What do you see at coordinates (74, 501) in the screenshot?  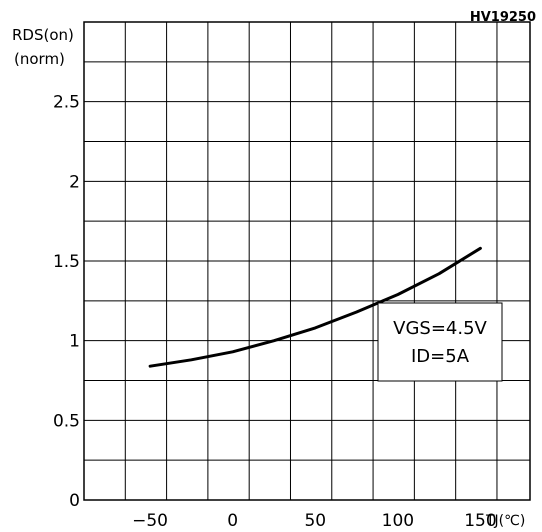 I see `y-tick-label: 0` at bounding box center [74, 501].